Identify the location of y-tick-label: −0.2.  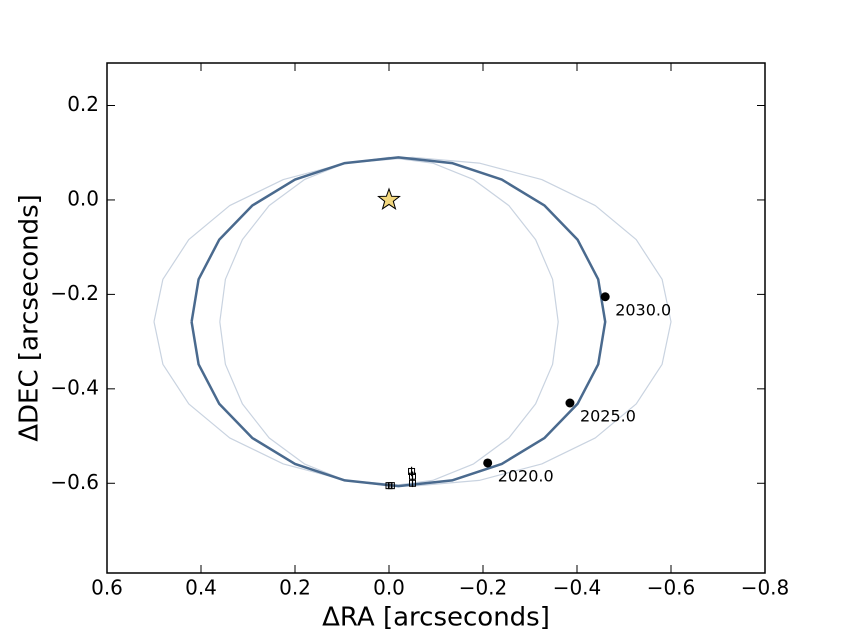
(74, 293).